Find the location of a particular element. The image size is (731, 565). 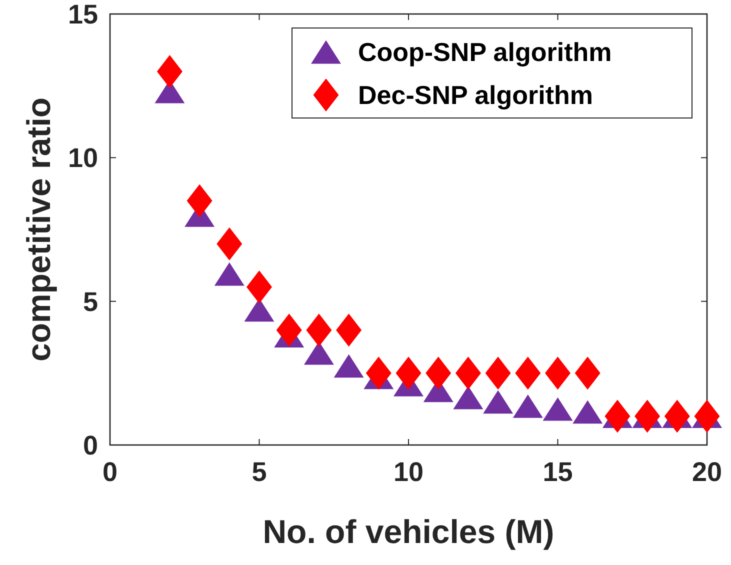

y-tick-label: 0 is located at coordinates (90, 445).